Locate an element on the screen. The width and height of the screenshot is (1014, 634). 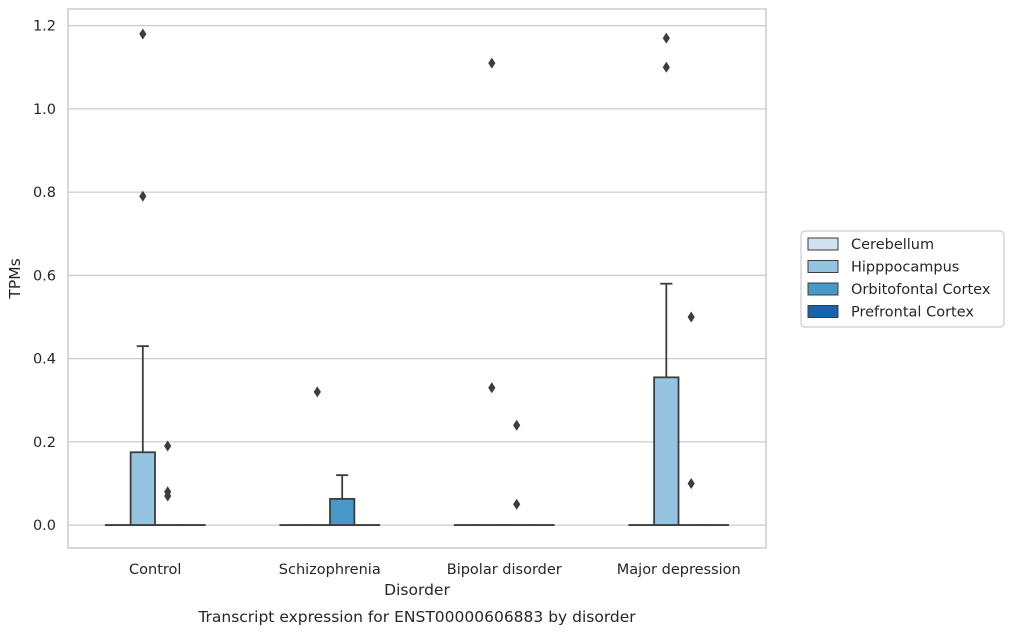
y-tick-label: 0.8 is located at coordinates (44, 193).